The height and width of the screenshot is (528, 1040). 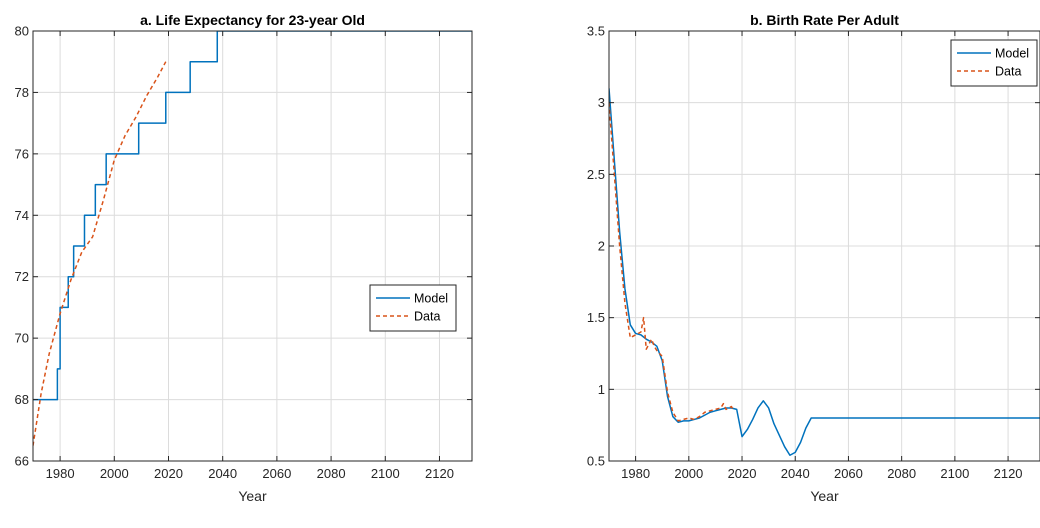 What do you see at coordinates (601, 102) in the screenshot?
I see `y-tick-label: 3` at bounding box center [601, 102].